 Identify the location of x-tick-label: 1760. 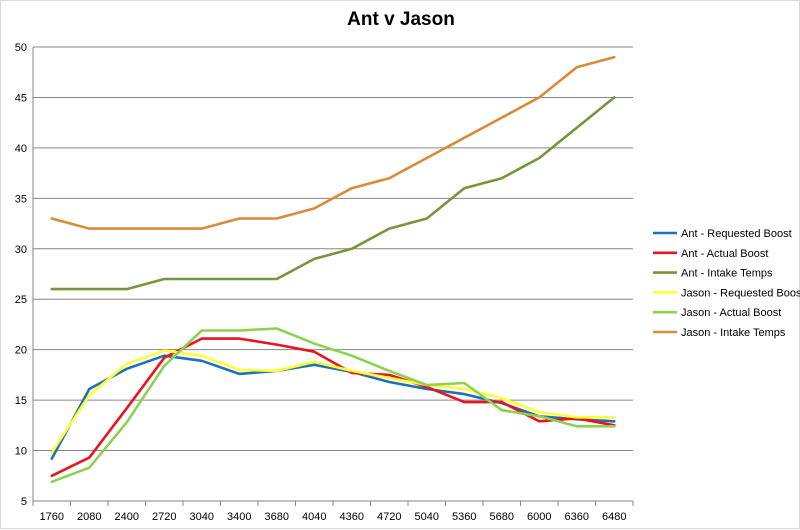
(52, 517).